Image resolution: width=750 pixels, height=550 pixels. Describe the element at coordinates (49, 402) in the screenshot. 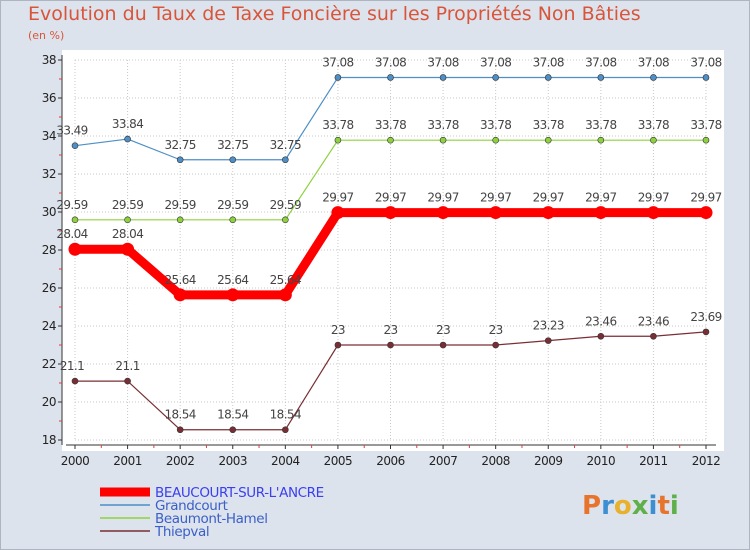

I see `y-tick-label: 20` at that location.